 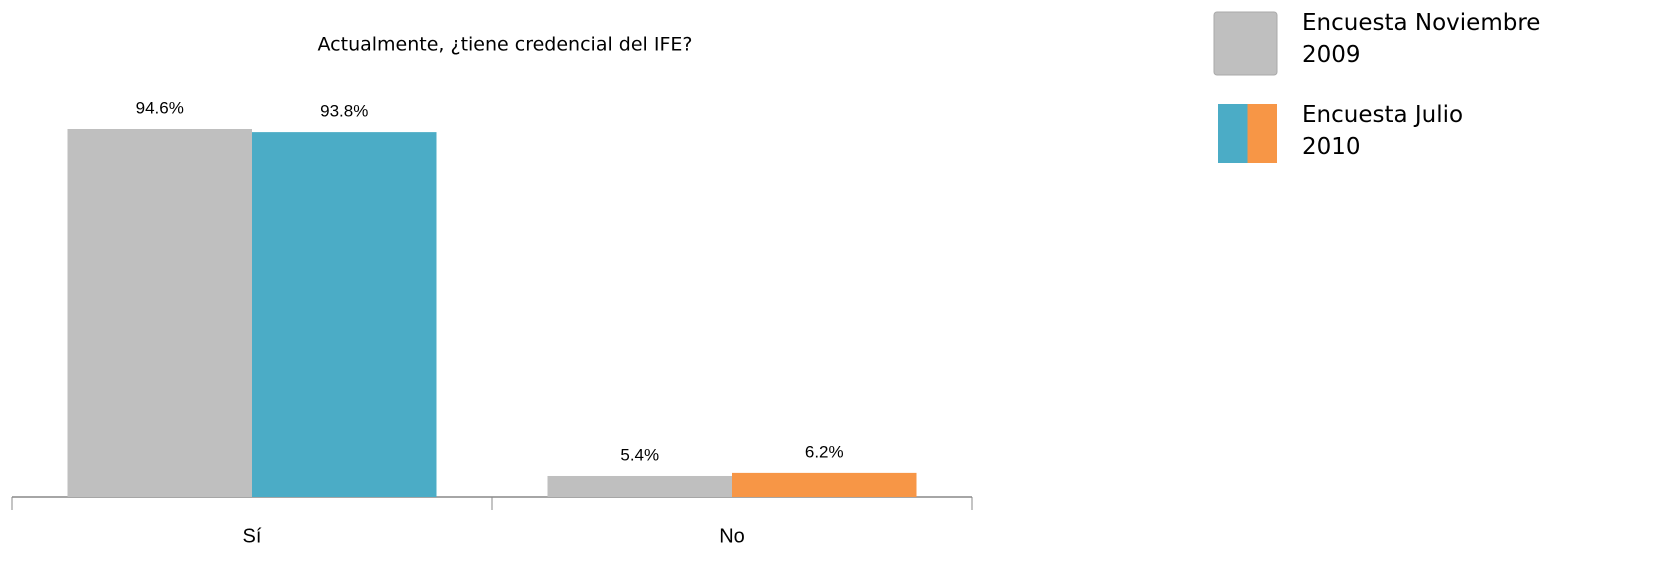 What do you see at coordinates (344, 111) in the screenshot?
I see `data-label: 93.8%` at bounding box center [344, 111].